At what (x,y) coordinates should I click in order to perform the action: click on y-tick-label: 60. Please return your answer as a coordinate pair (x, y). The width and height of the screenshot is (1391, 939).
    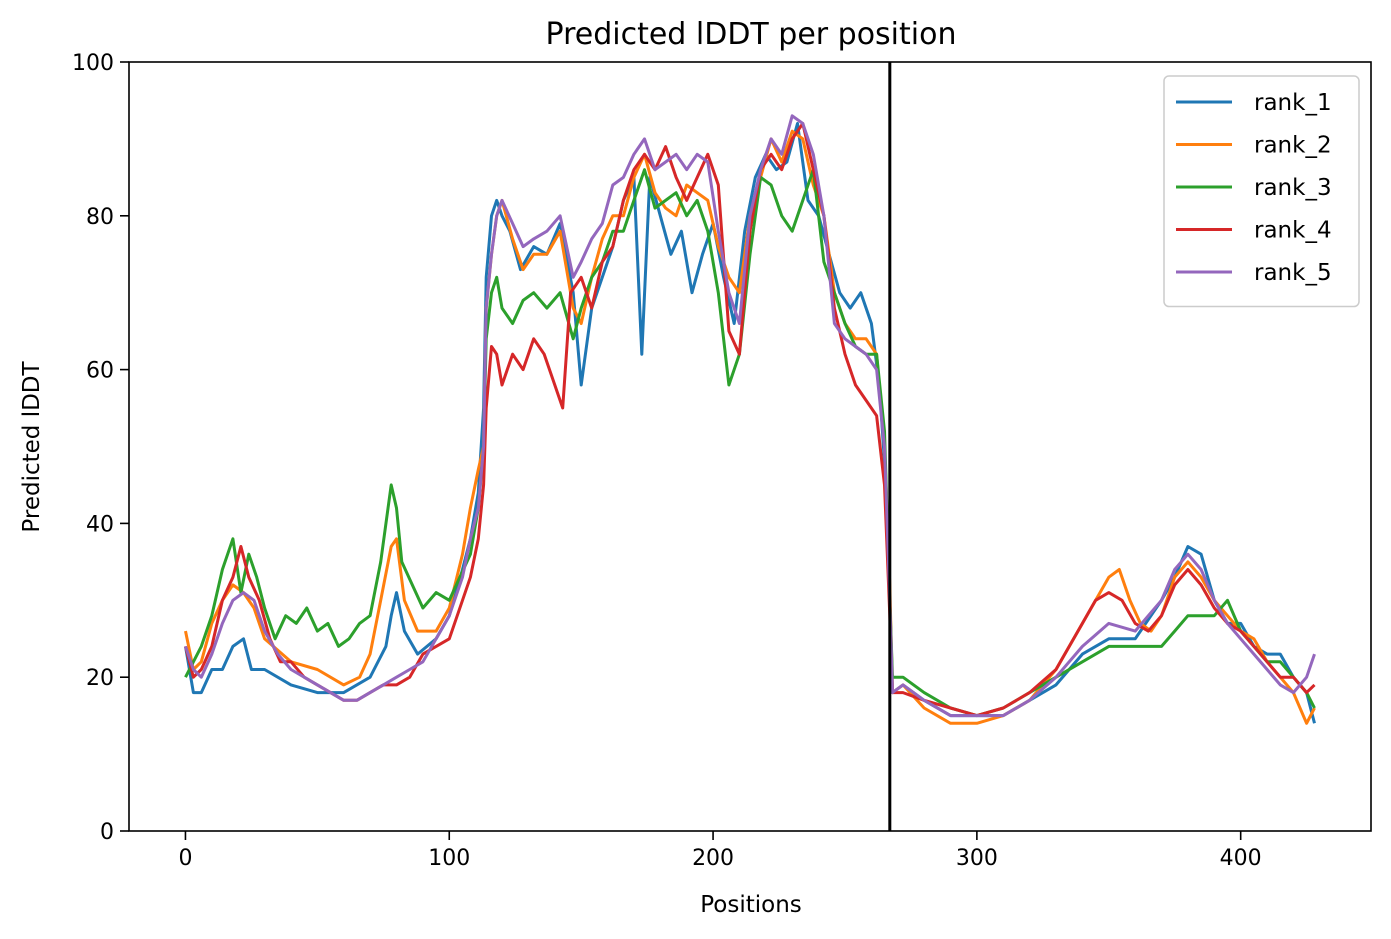
    Looking at the image, I should click on (100, 371).